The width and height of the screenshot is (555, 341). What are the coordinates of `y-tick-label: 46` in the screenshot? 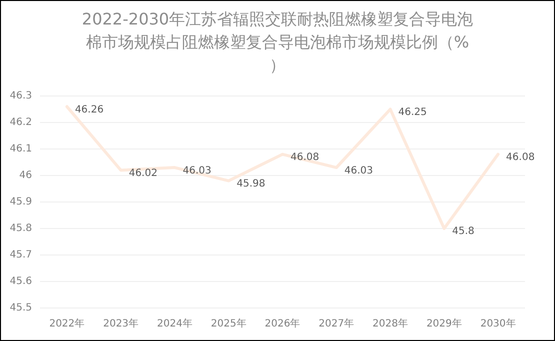 It's located at (25, 176).